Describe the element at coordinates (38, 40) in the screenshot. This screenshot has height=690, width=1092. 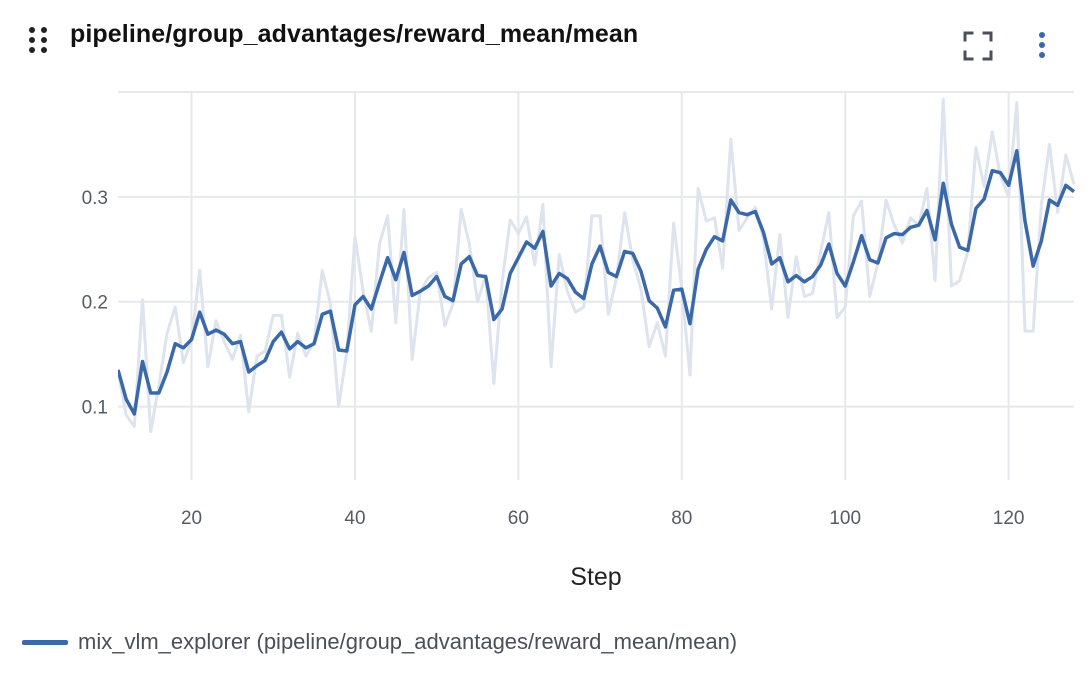
I see `drag-handle-icon` at that location.